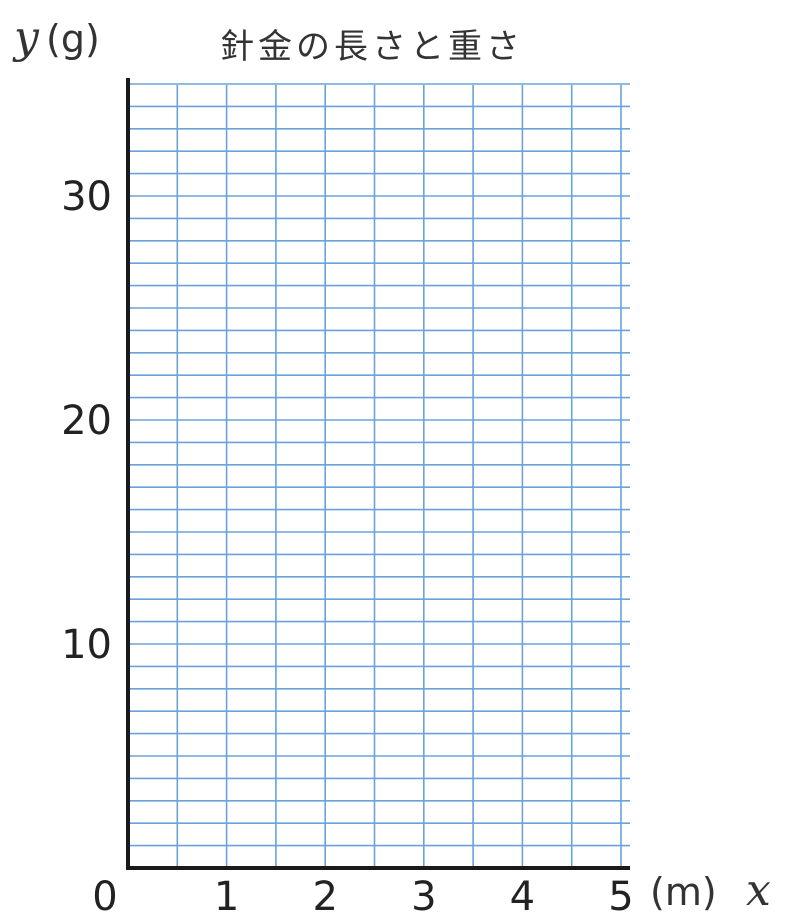  Describe the element at coordinates (620, 894) in the screenshot. I see `x-tick-label-5: 5` at that location.